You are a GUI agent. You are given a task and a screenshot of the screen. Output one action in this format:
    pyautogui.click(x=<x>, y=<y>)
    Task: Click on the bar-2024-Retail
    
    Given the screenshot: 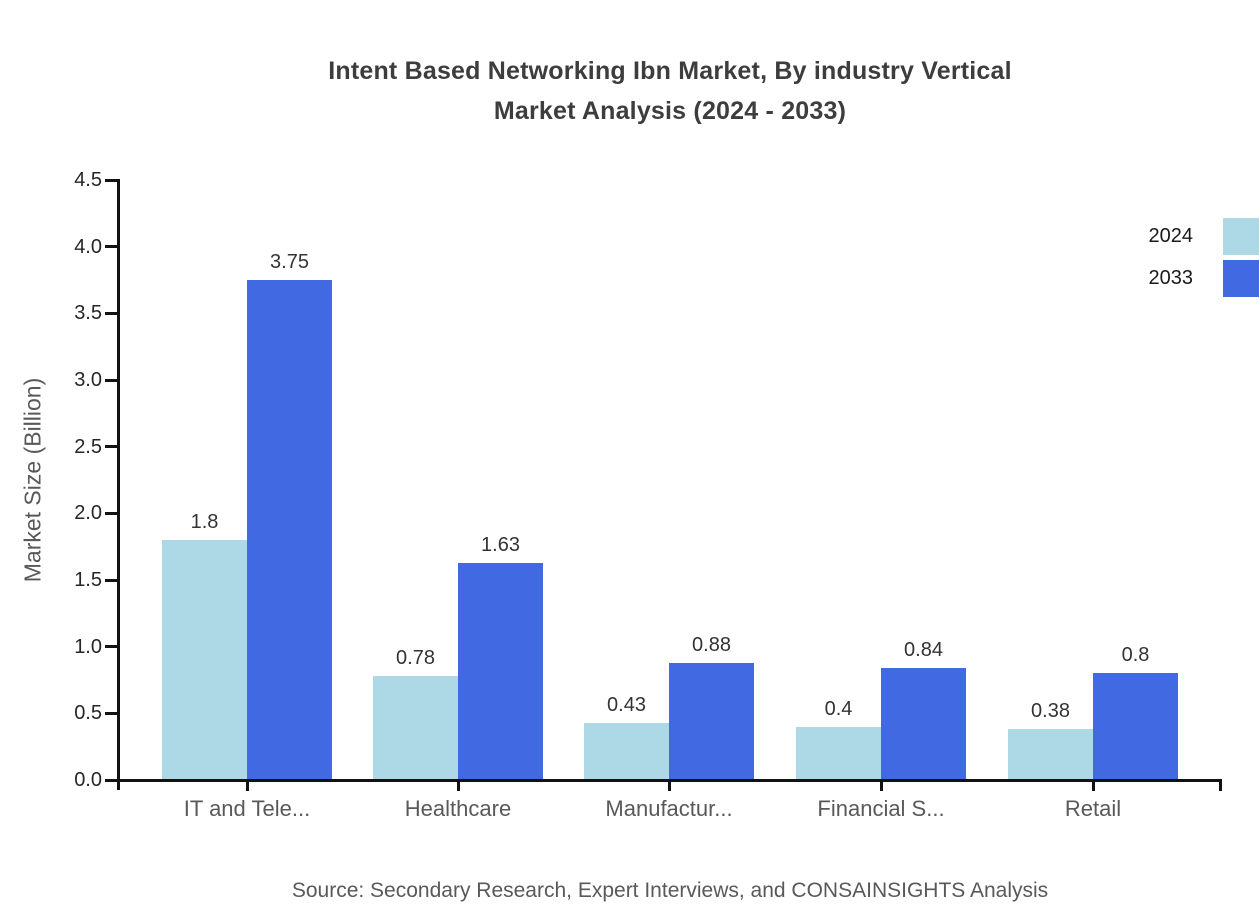 What is the action you would take?
    pyautogui.click(x=1050, y=754)
    